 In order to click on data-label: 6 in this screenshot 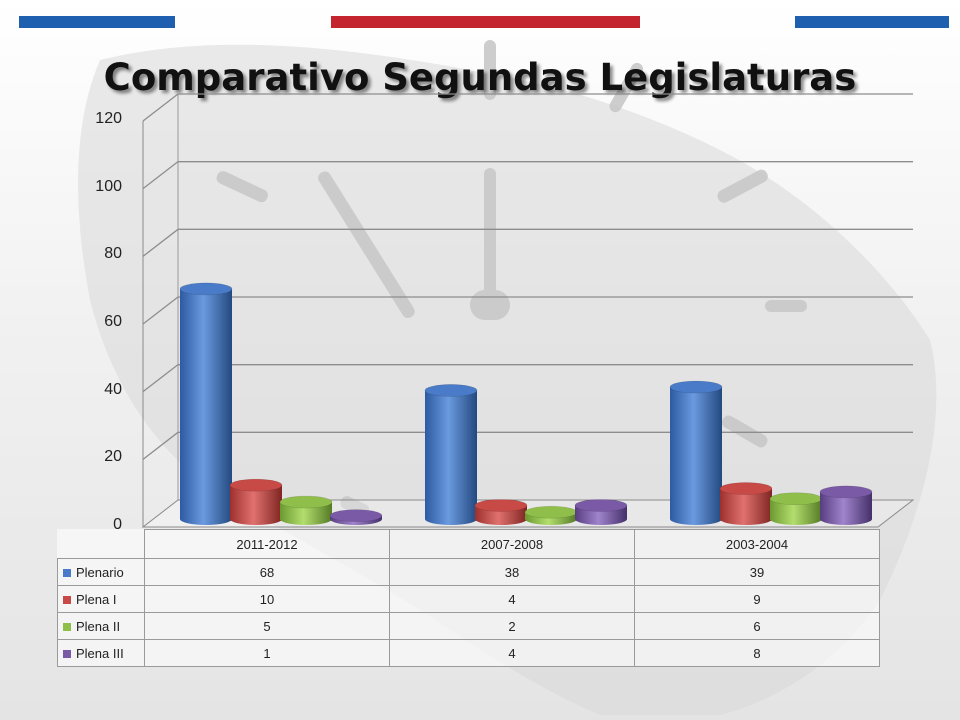, I will do `click(757, 626)`.